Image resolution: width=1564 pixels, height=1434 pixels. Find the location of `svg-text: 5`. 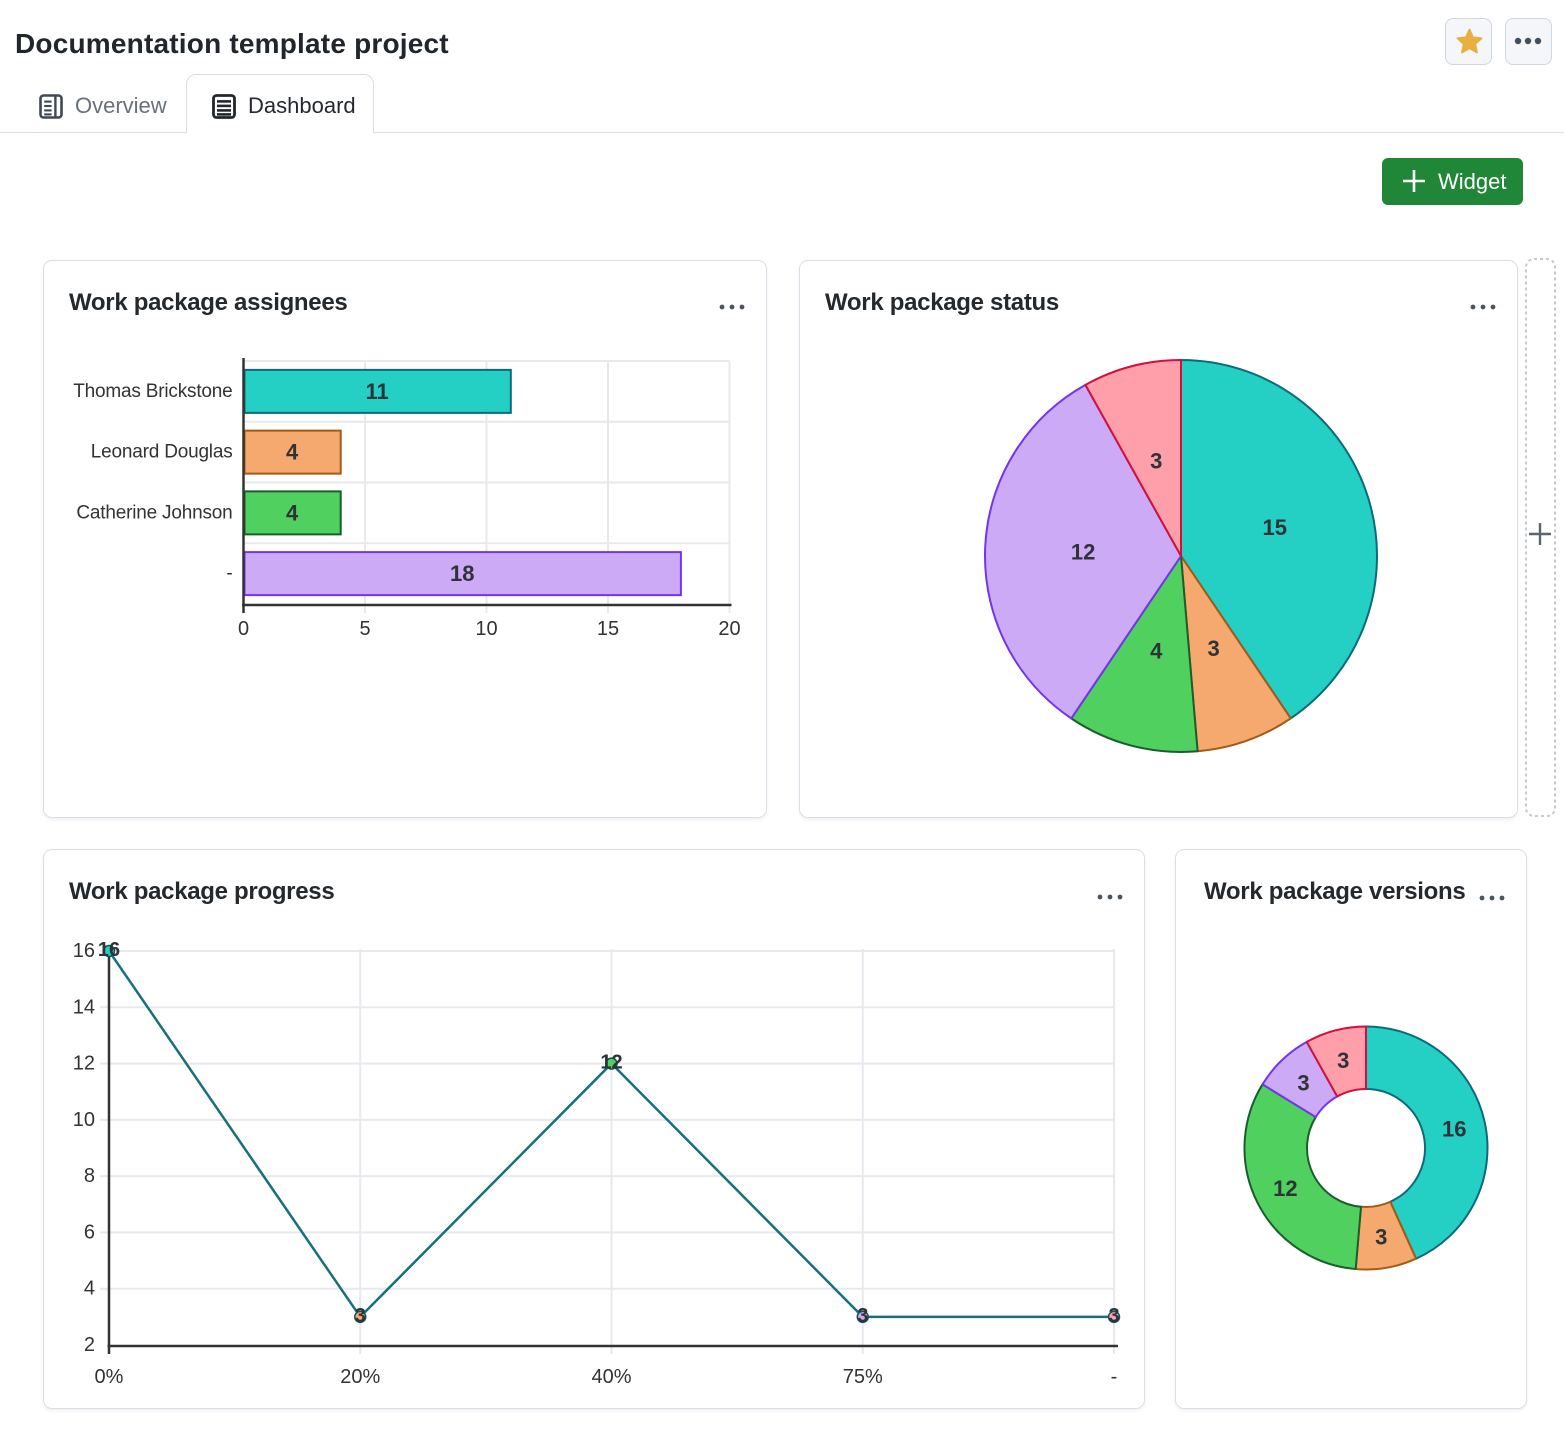

svg-text: 5 is located at coordinates (364, 629).